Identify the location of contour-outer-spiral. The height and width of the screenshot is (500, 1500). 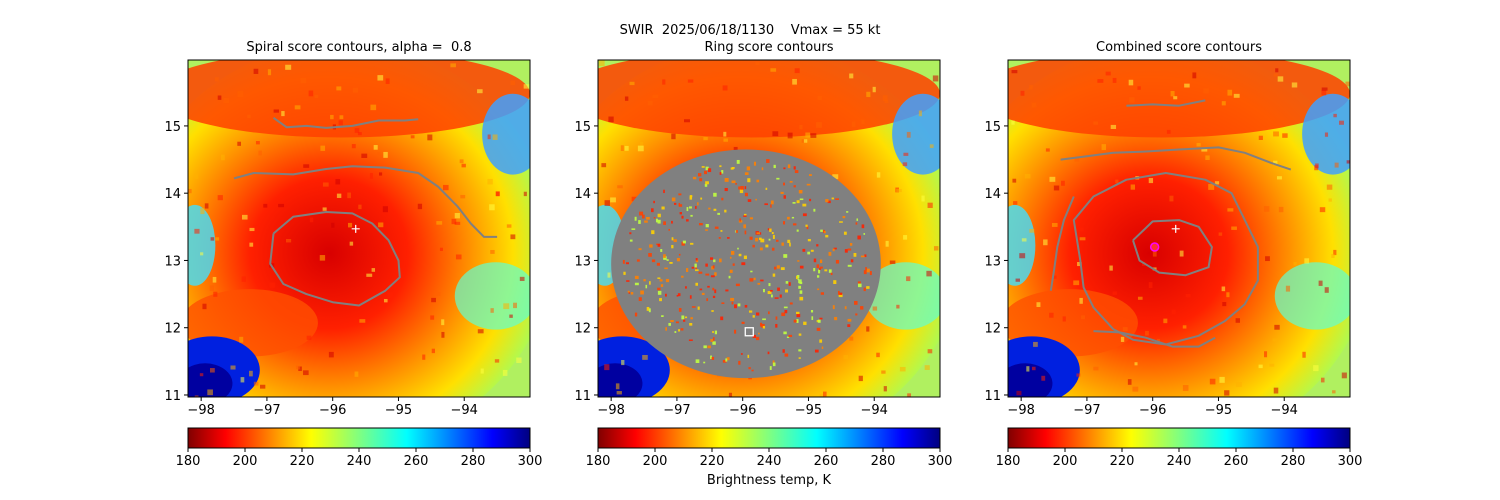
(365, 201).